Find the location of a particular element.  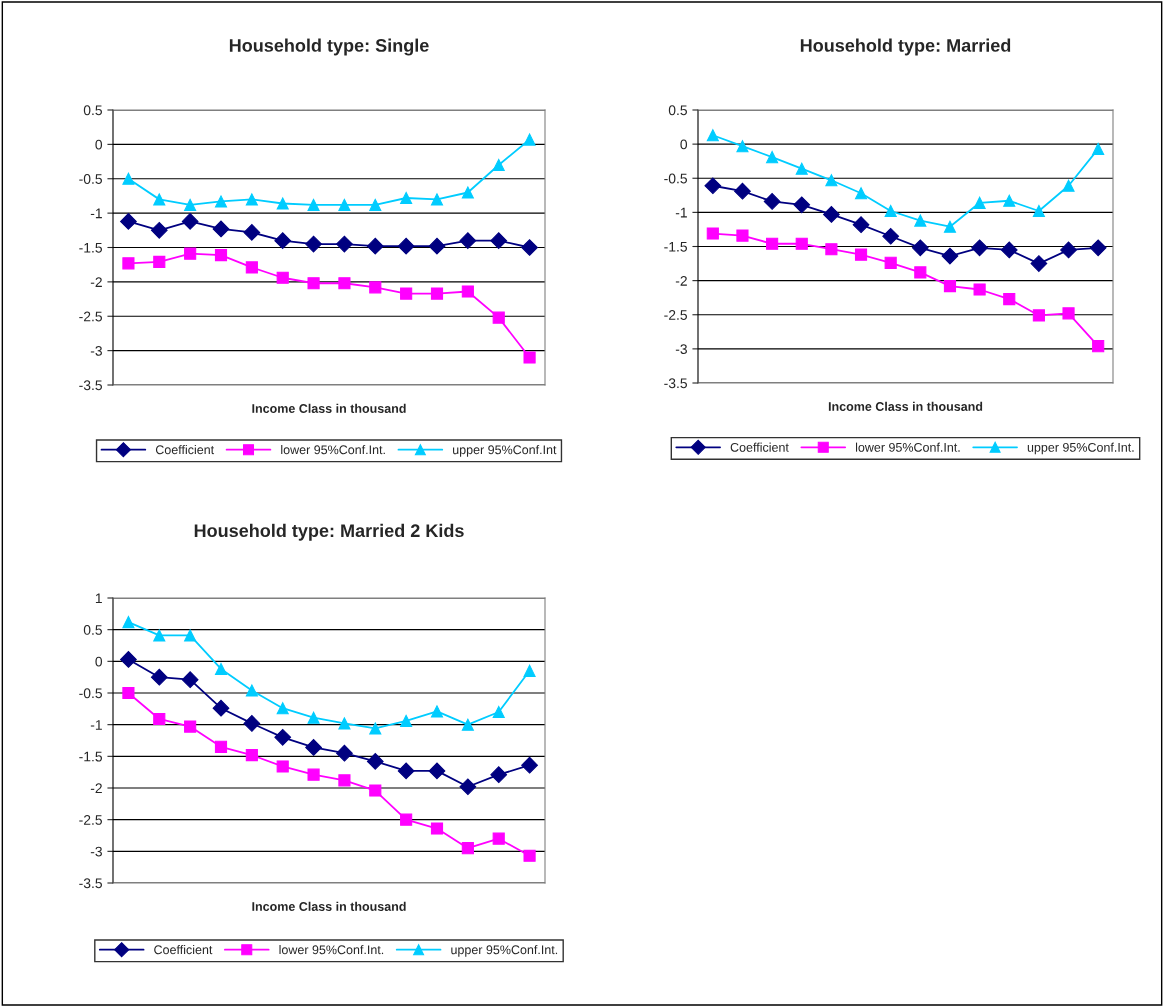

chart-title: Household type: Married is located at coordinates (905, 47).